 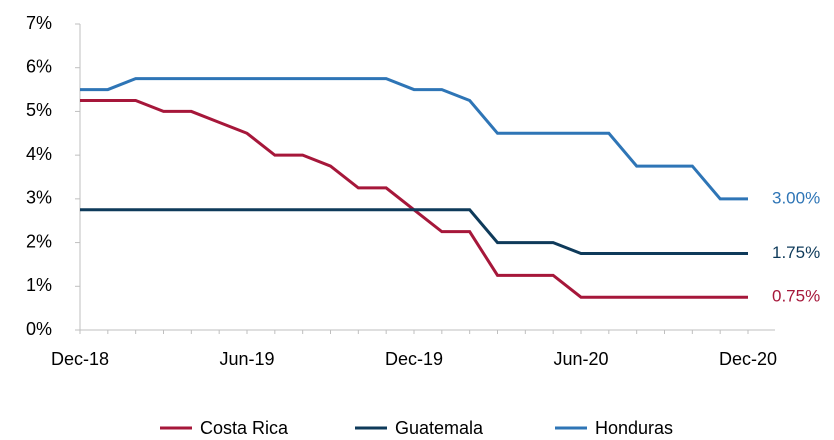 I want to click on x-tick-label: Dec-19, so click(x=414, y=359).